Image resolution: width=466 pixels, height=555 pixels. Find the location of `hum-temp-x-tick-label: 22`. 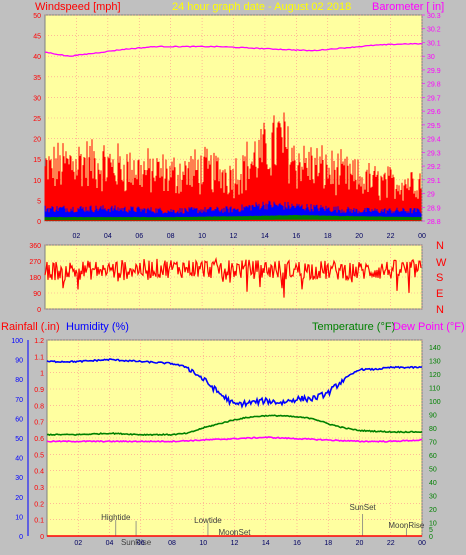

hum-temp-x-tick-label: 22 is located at coordinates (391, 543).